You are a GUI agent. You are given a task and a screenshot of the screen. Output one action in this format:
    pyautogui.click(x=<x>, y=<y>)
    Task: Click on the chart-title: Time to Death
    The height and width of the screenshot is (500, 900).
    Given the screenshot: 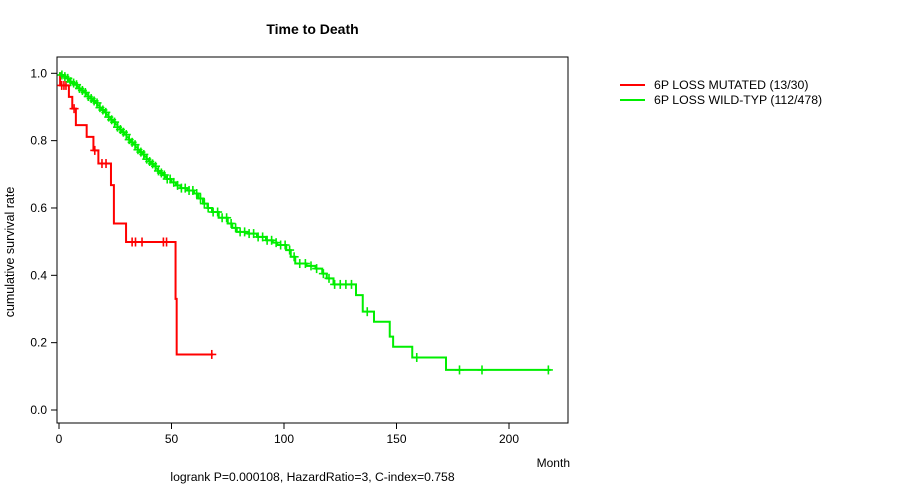 What is the action you would take?
    pyautogui.click(x=312, y=29)
    